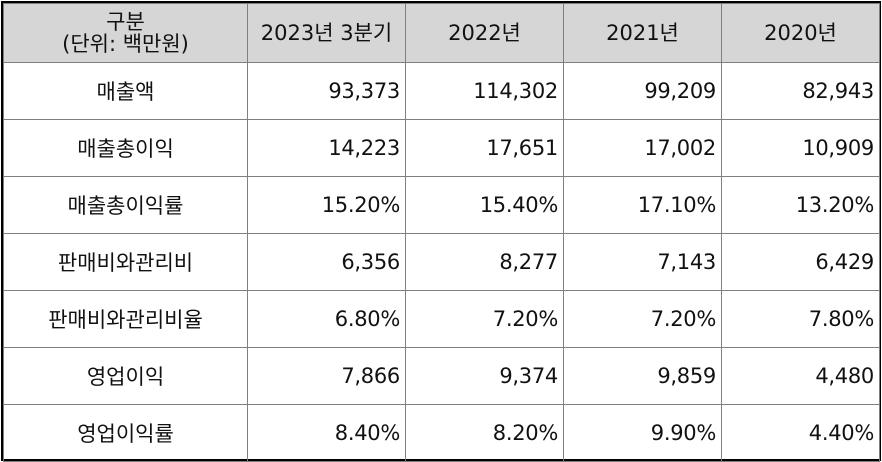  I want to click on table-cell: 7.80%, so click(800, 319).